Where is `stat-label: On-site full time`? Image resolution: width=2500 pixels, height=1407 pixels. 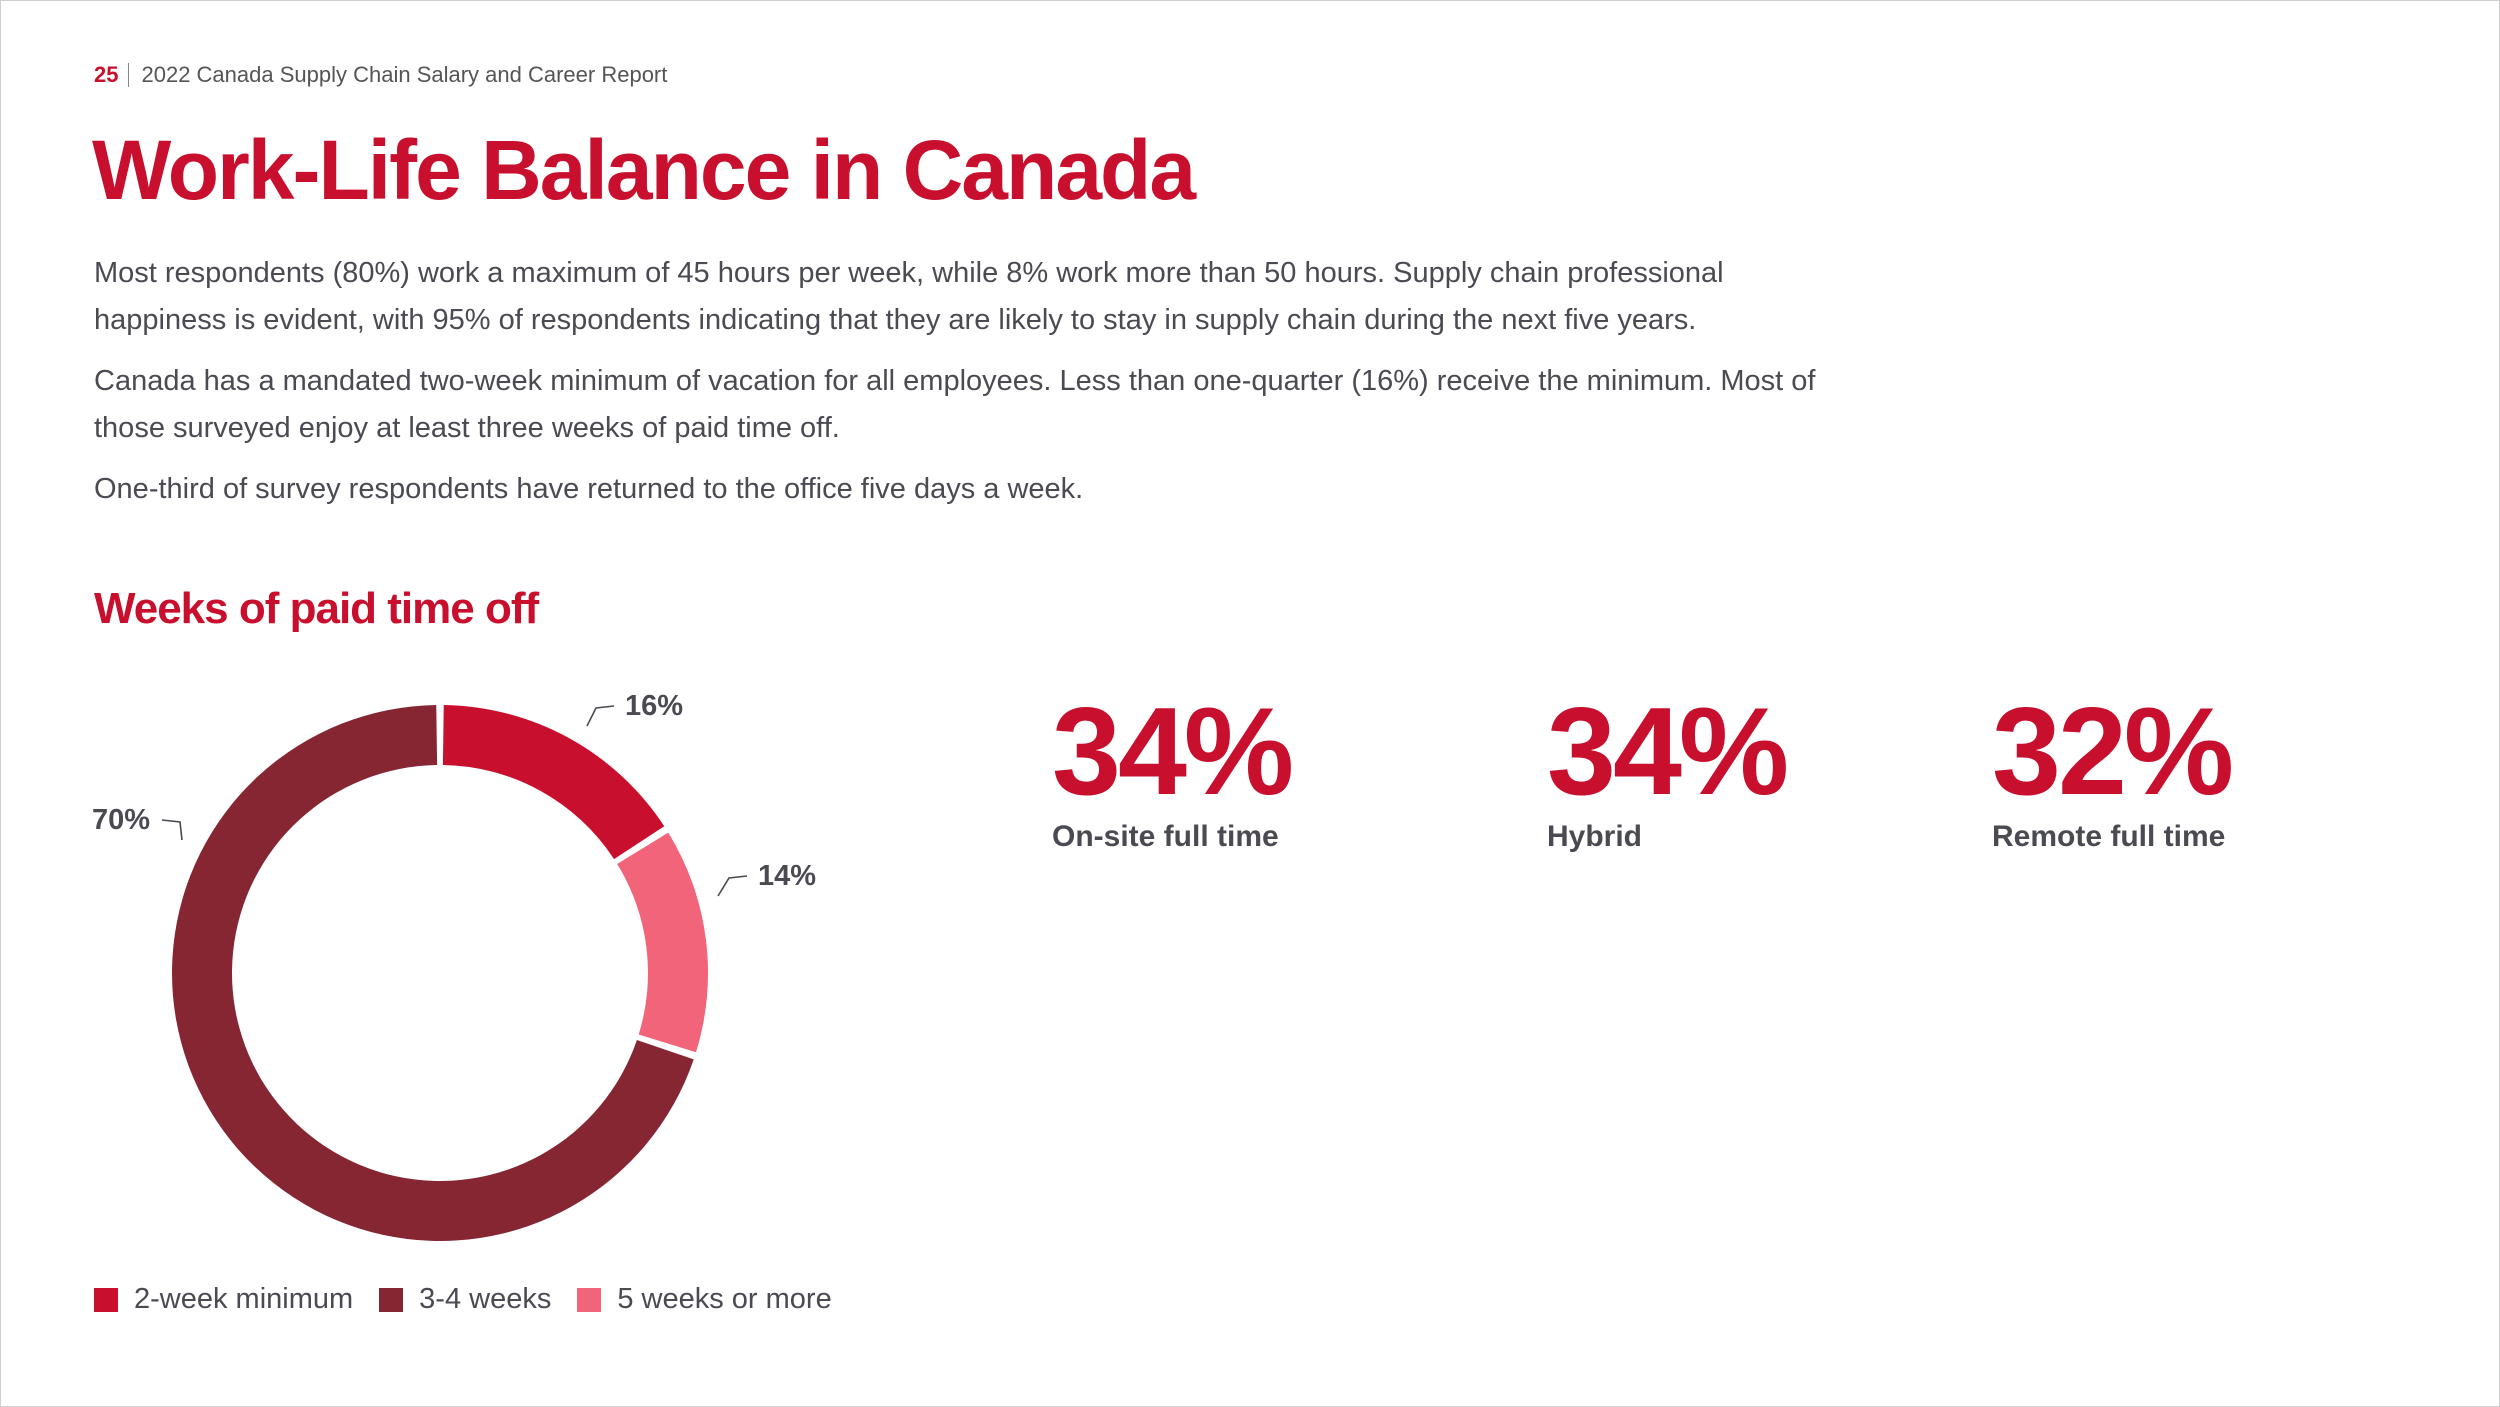 stat-label: On-site full time is located at coordinates (1165, 836).